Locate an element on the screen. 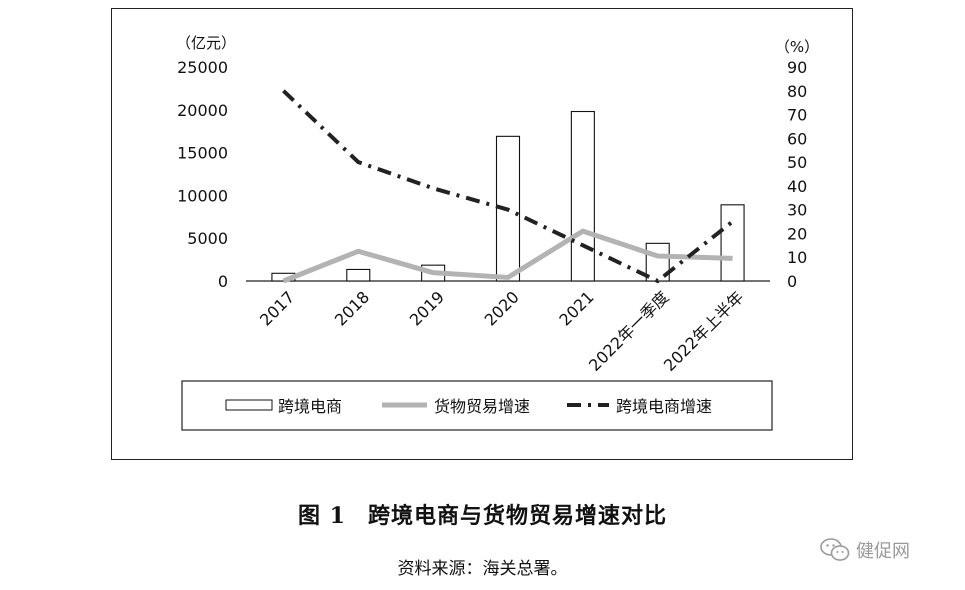  right-axis-unit: （%） is located at coordinates (797, 47).